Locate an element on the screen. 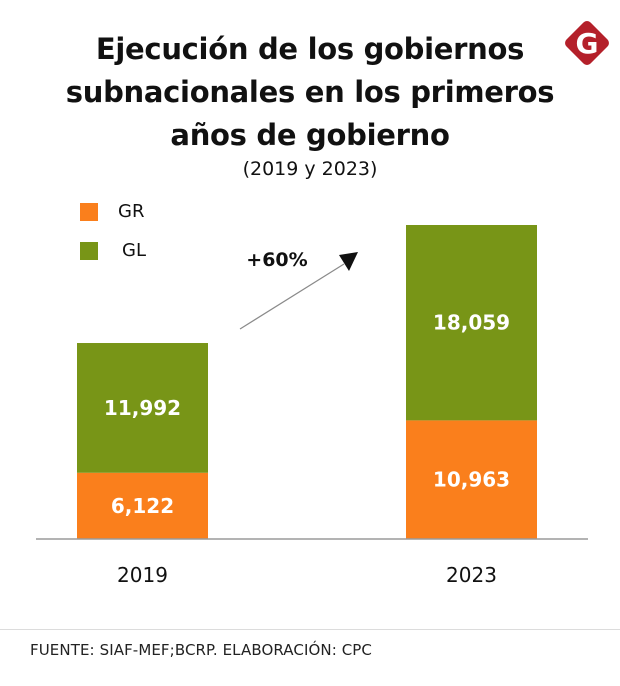 The image size is (620, 686). bar-segment-gl-2023 is located at coordinates (471, 323).